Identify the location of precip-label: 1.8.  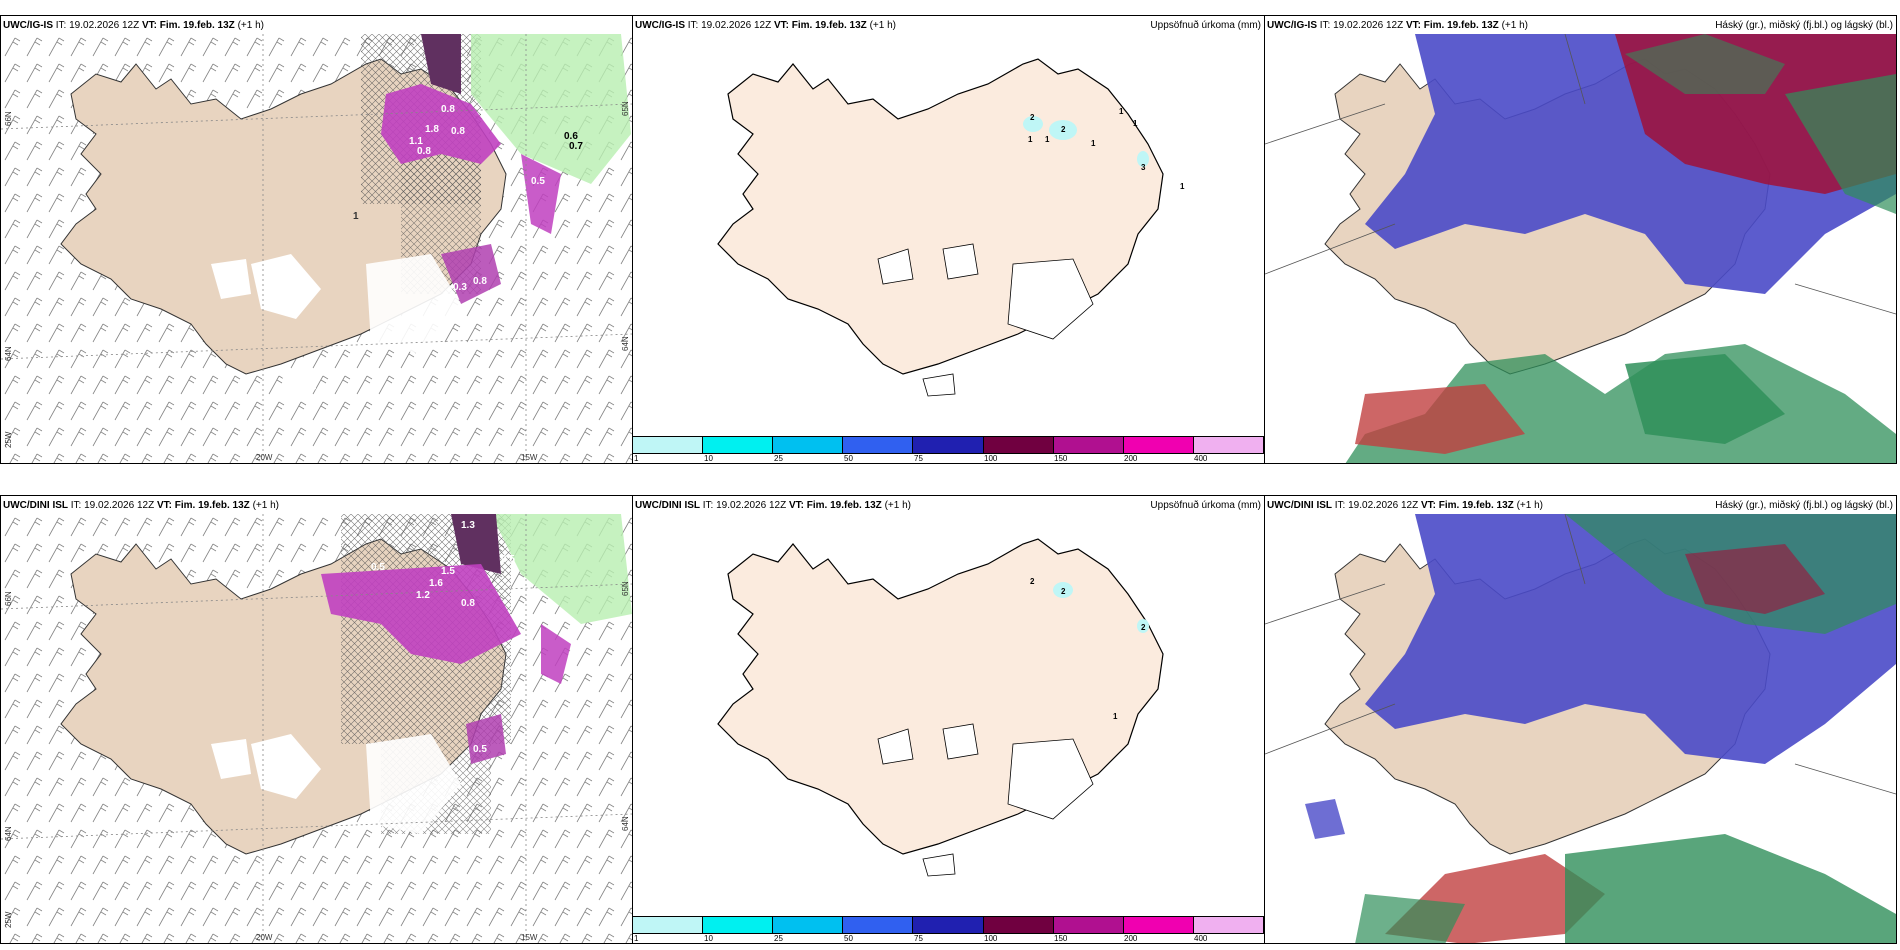
(432, 129).